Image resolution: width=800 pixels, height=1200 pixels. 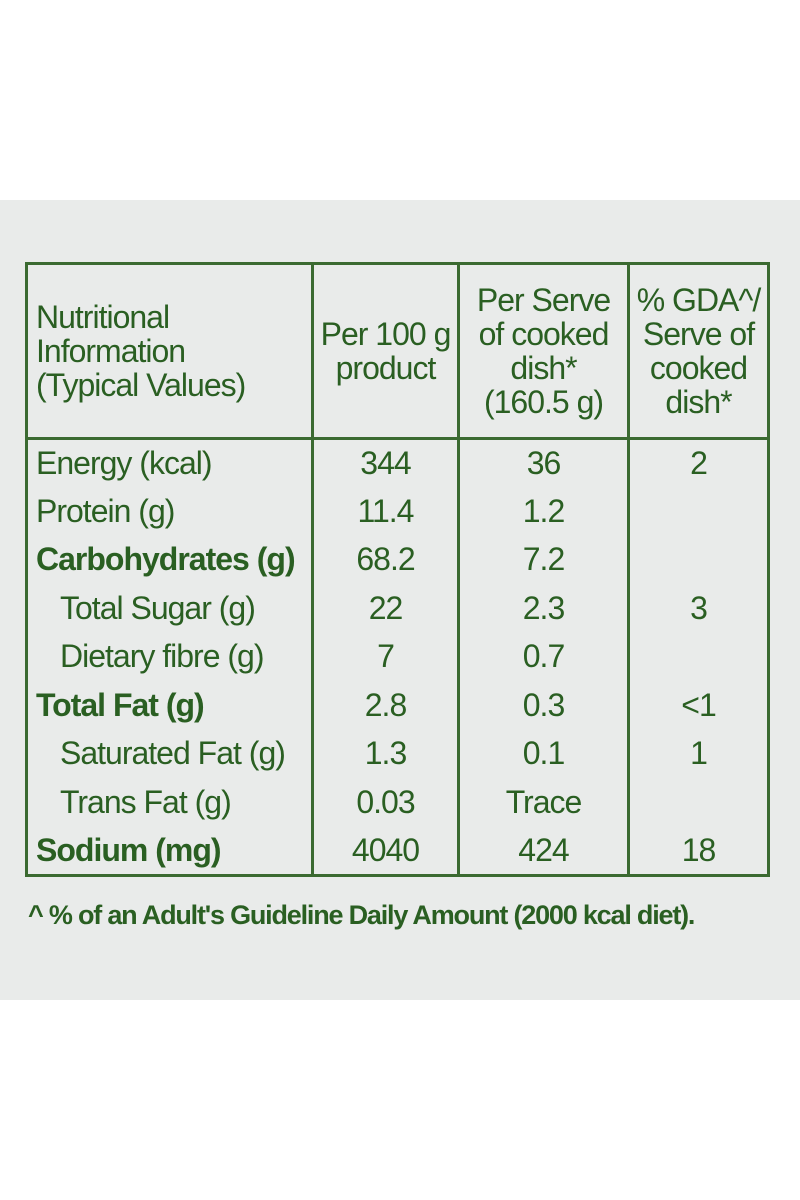 I want to click on gda-value: 2, so click(x=698, y=462).